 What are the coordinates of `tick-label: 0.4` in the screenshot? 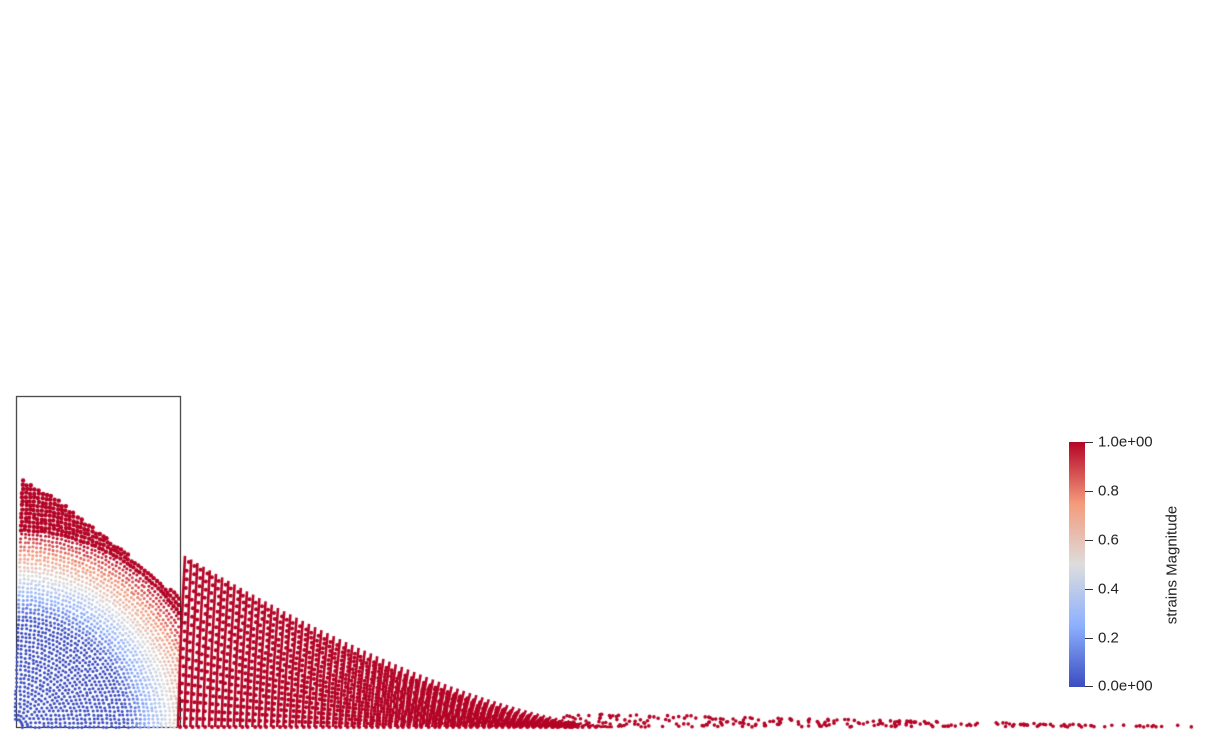 It's located at (1108, 589).